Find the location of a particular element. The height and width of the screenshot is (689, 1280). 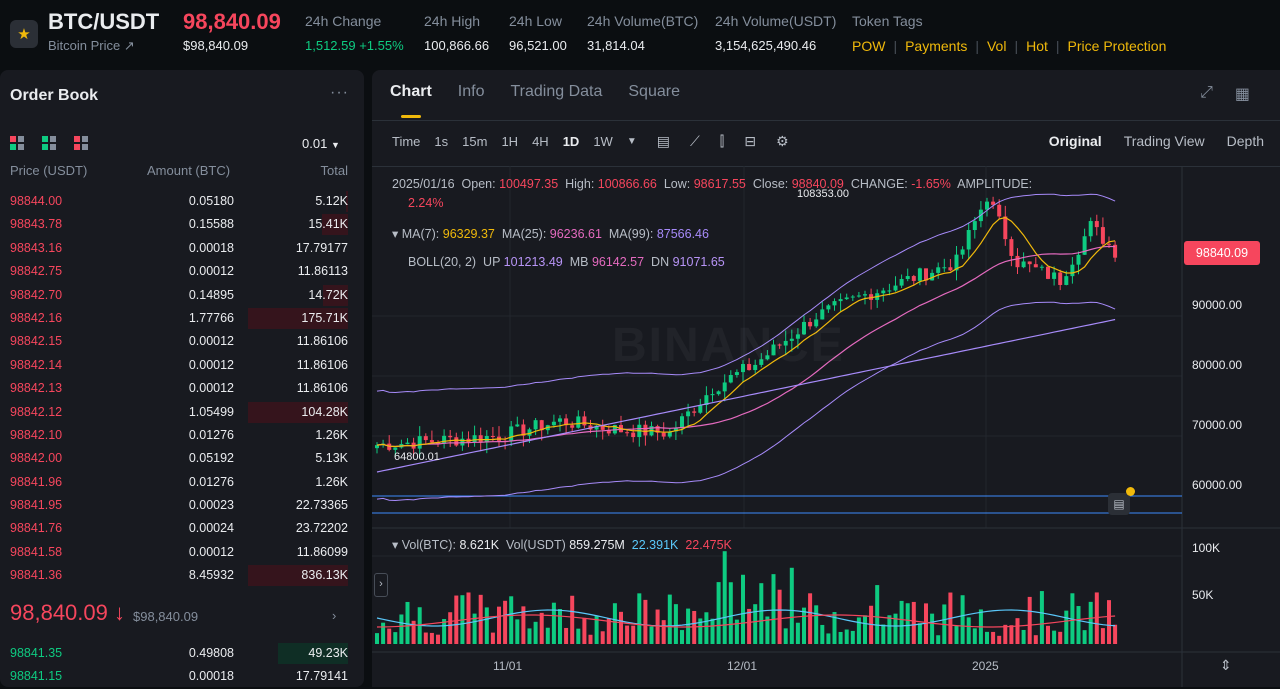

row-price: 98841.96 is located at coordinates (36, 481).